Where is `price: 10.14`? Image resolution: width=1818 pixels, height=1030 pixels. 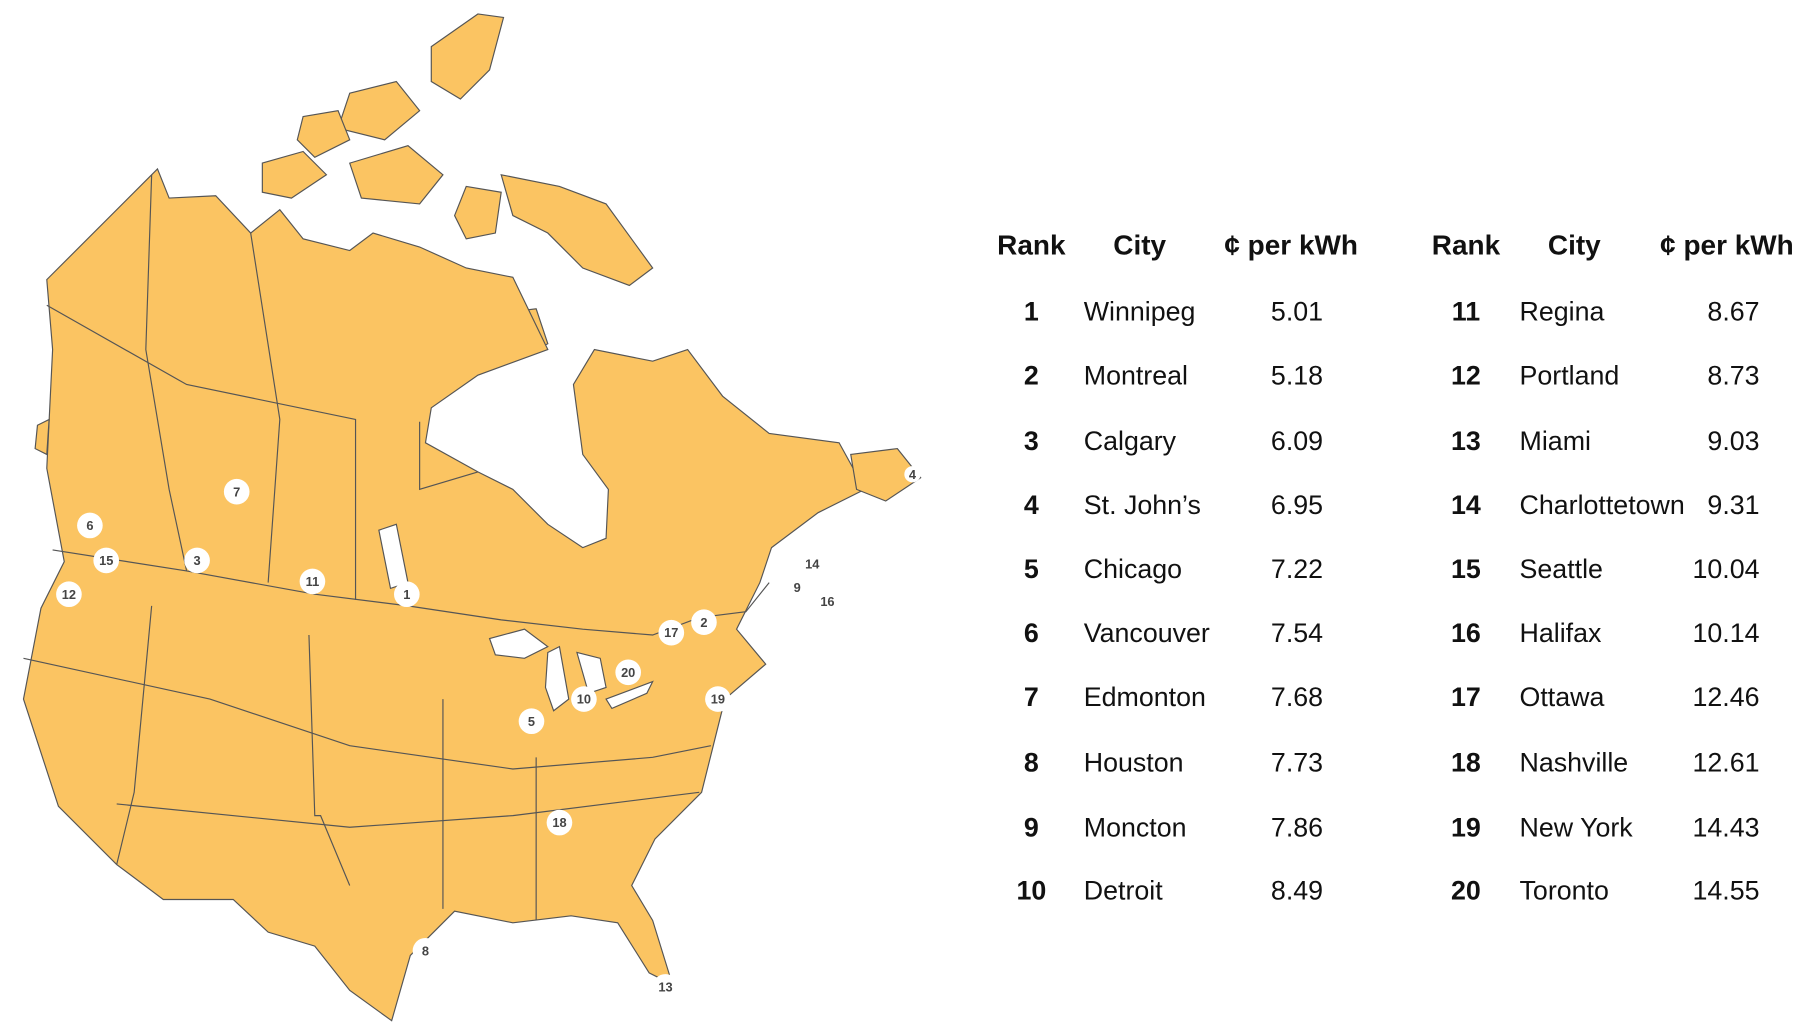 price: 10.14 is located at coordinates (1726, 633).